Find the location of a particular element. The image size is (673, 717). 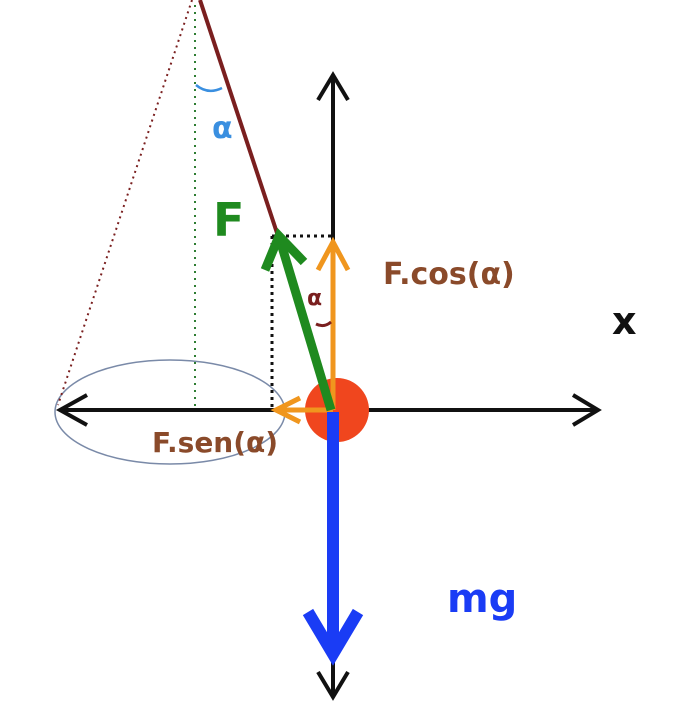

horizontal-component-label: F.sen(α) is located at coordinates (215, 442).